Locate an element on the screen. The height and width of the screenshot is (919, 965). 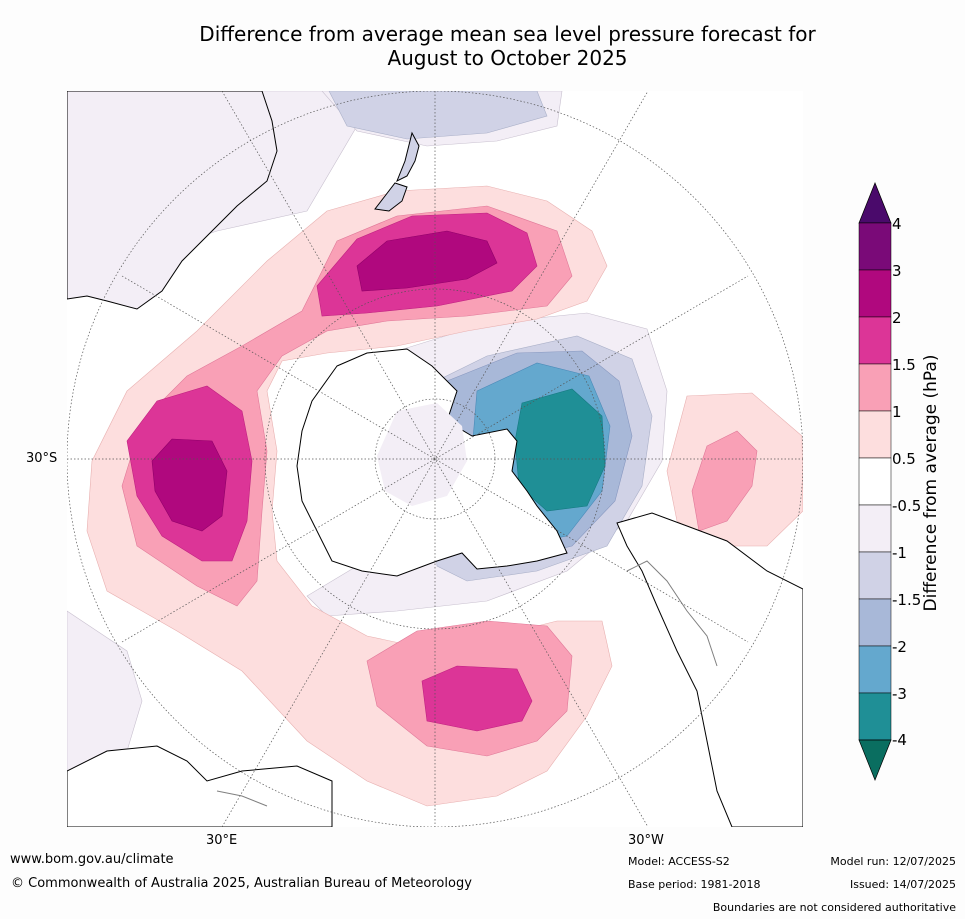
colorbar-tick: -2 is located at coordinates (899, 647).